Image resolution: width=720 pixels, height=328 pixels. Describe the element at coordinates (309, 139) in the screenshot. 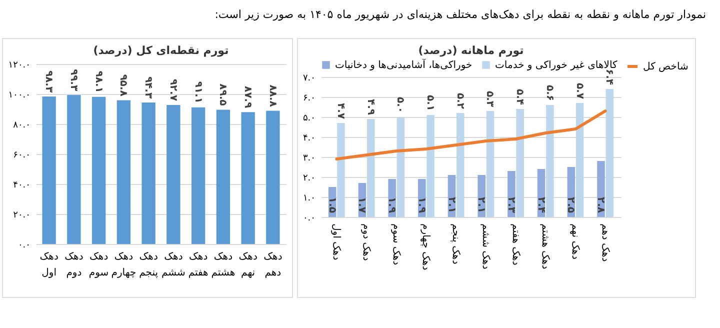

I see `y-tick-label: ۴.۰` at that location.